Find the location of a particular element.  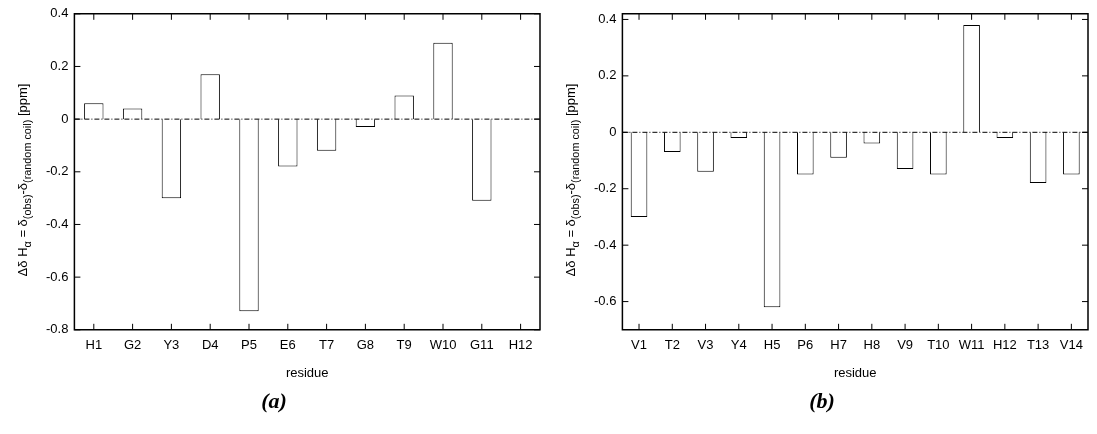

x-tick-label: Y4 is located at coordinates (738, 345).